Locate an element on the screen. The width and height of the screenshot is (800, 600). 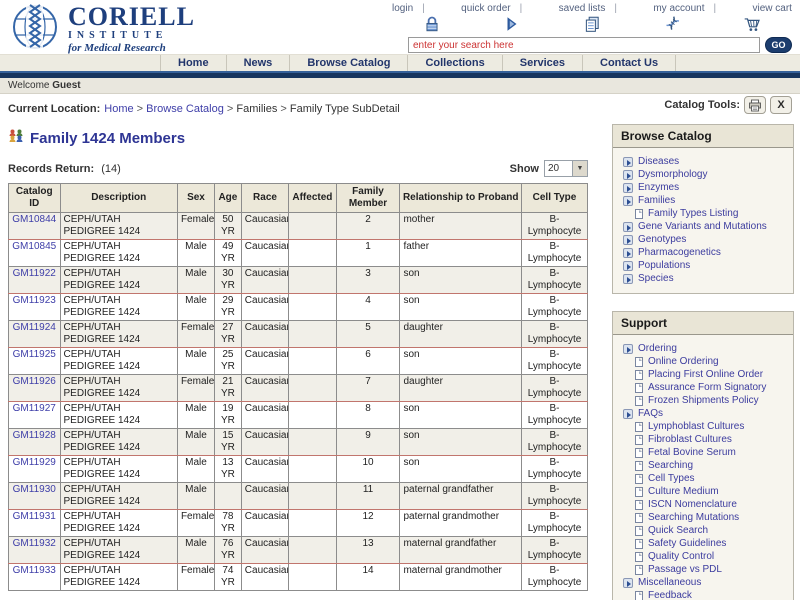
cell-age: 49 YR is located at coordinates (228, 253).